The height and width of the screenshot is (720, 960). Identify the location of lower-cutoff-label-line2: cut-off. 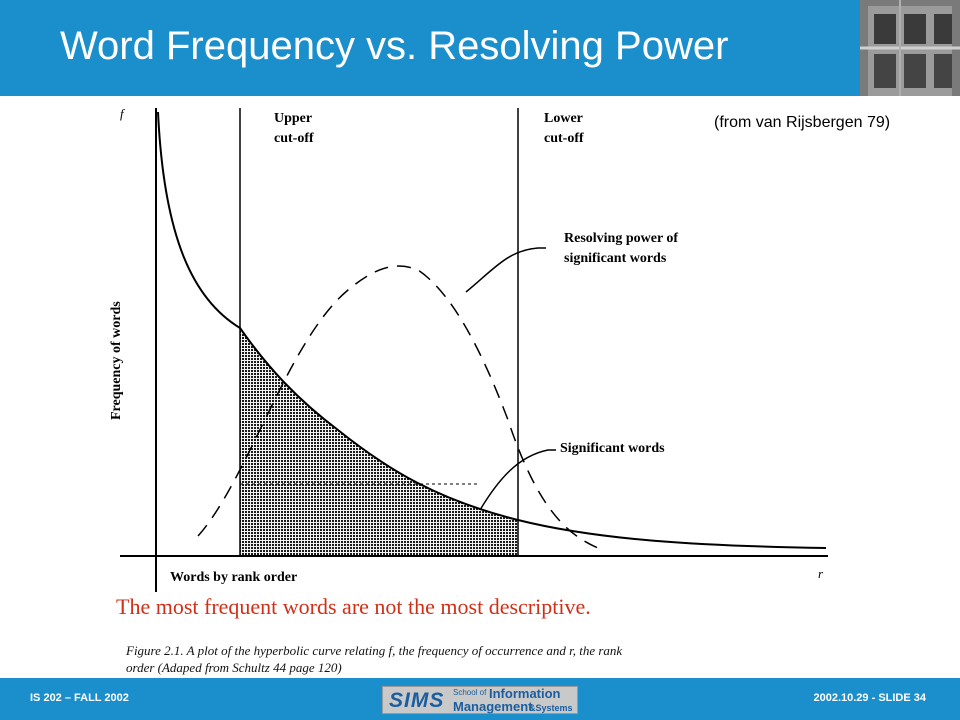
(564, 138).